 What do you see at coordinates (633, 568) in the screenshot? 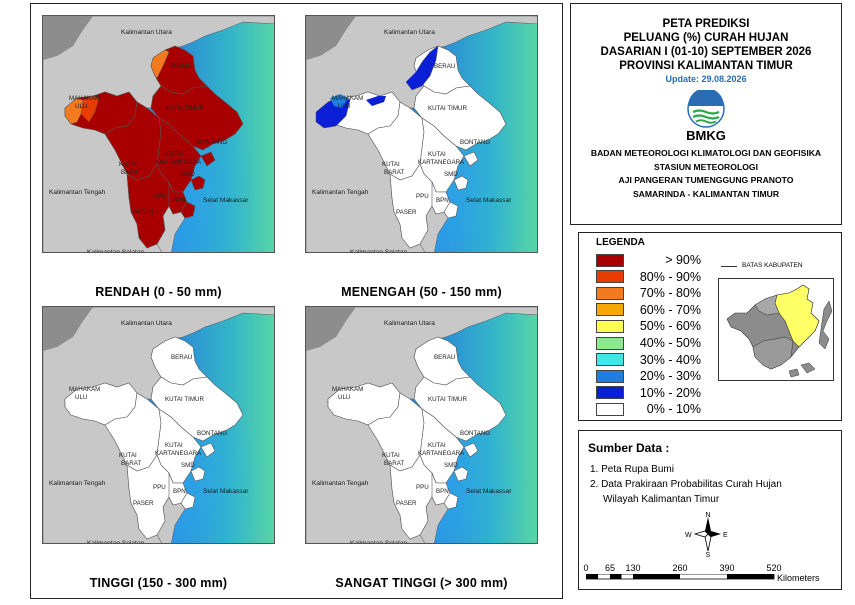
I see `scale-tick: 130` at bounding box center [633, 568].